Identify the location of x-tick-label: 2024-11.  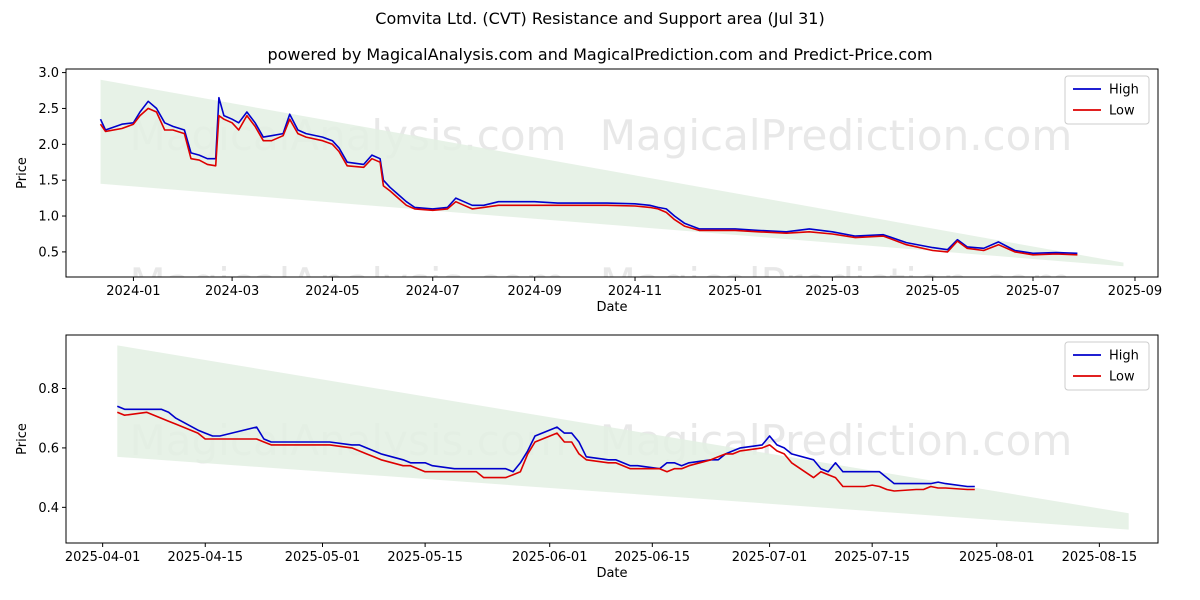
(635, 291).